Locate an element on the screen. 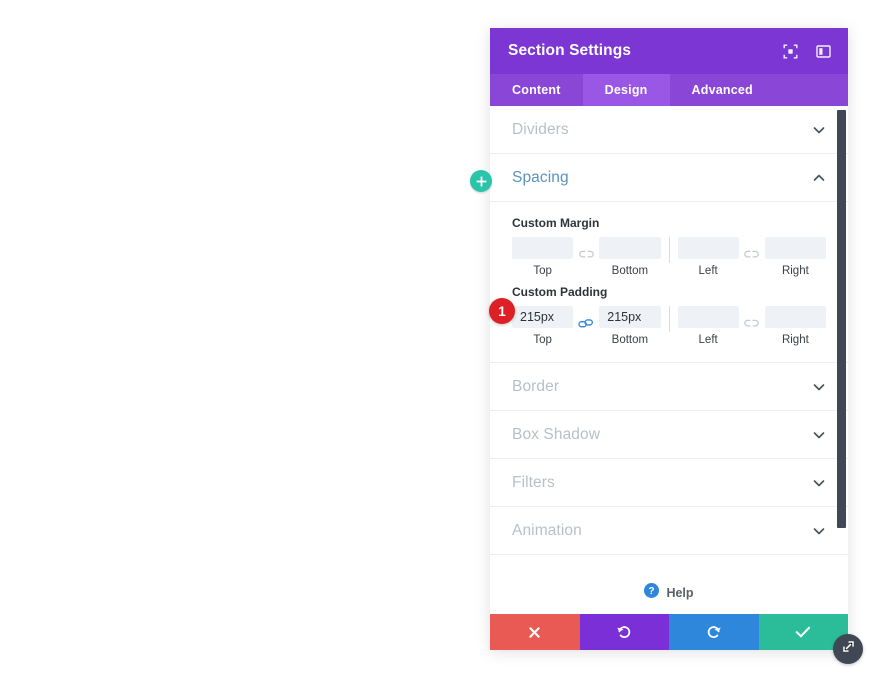  accordion-animation: Animation is located at coordinates (669, 531).